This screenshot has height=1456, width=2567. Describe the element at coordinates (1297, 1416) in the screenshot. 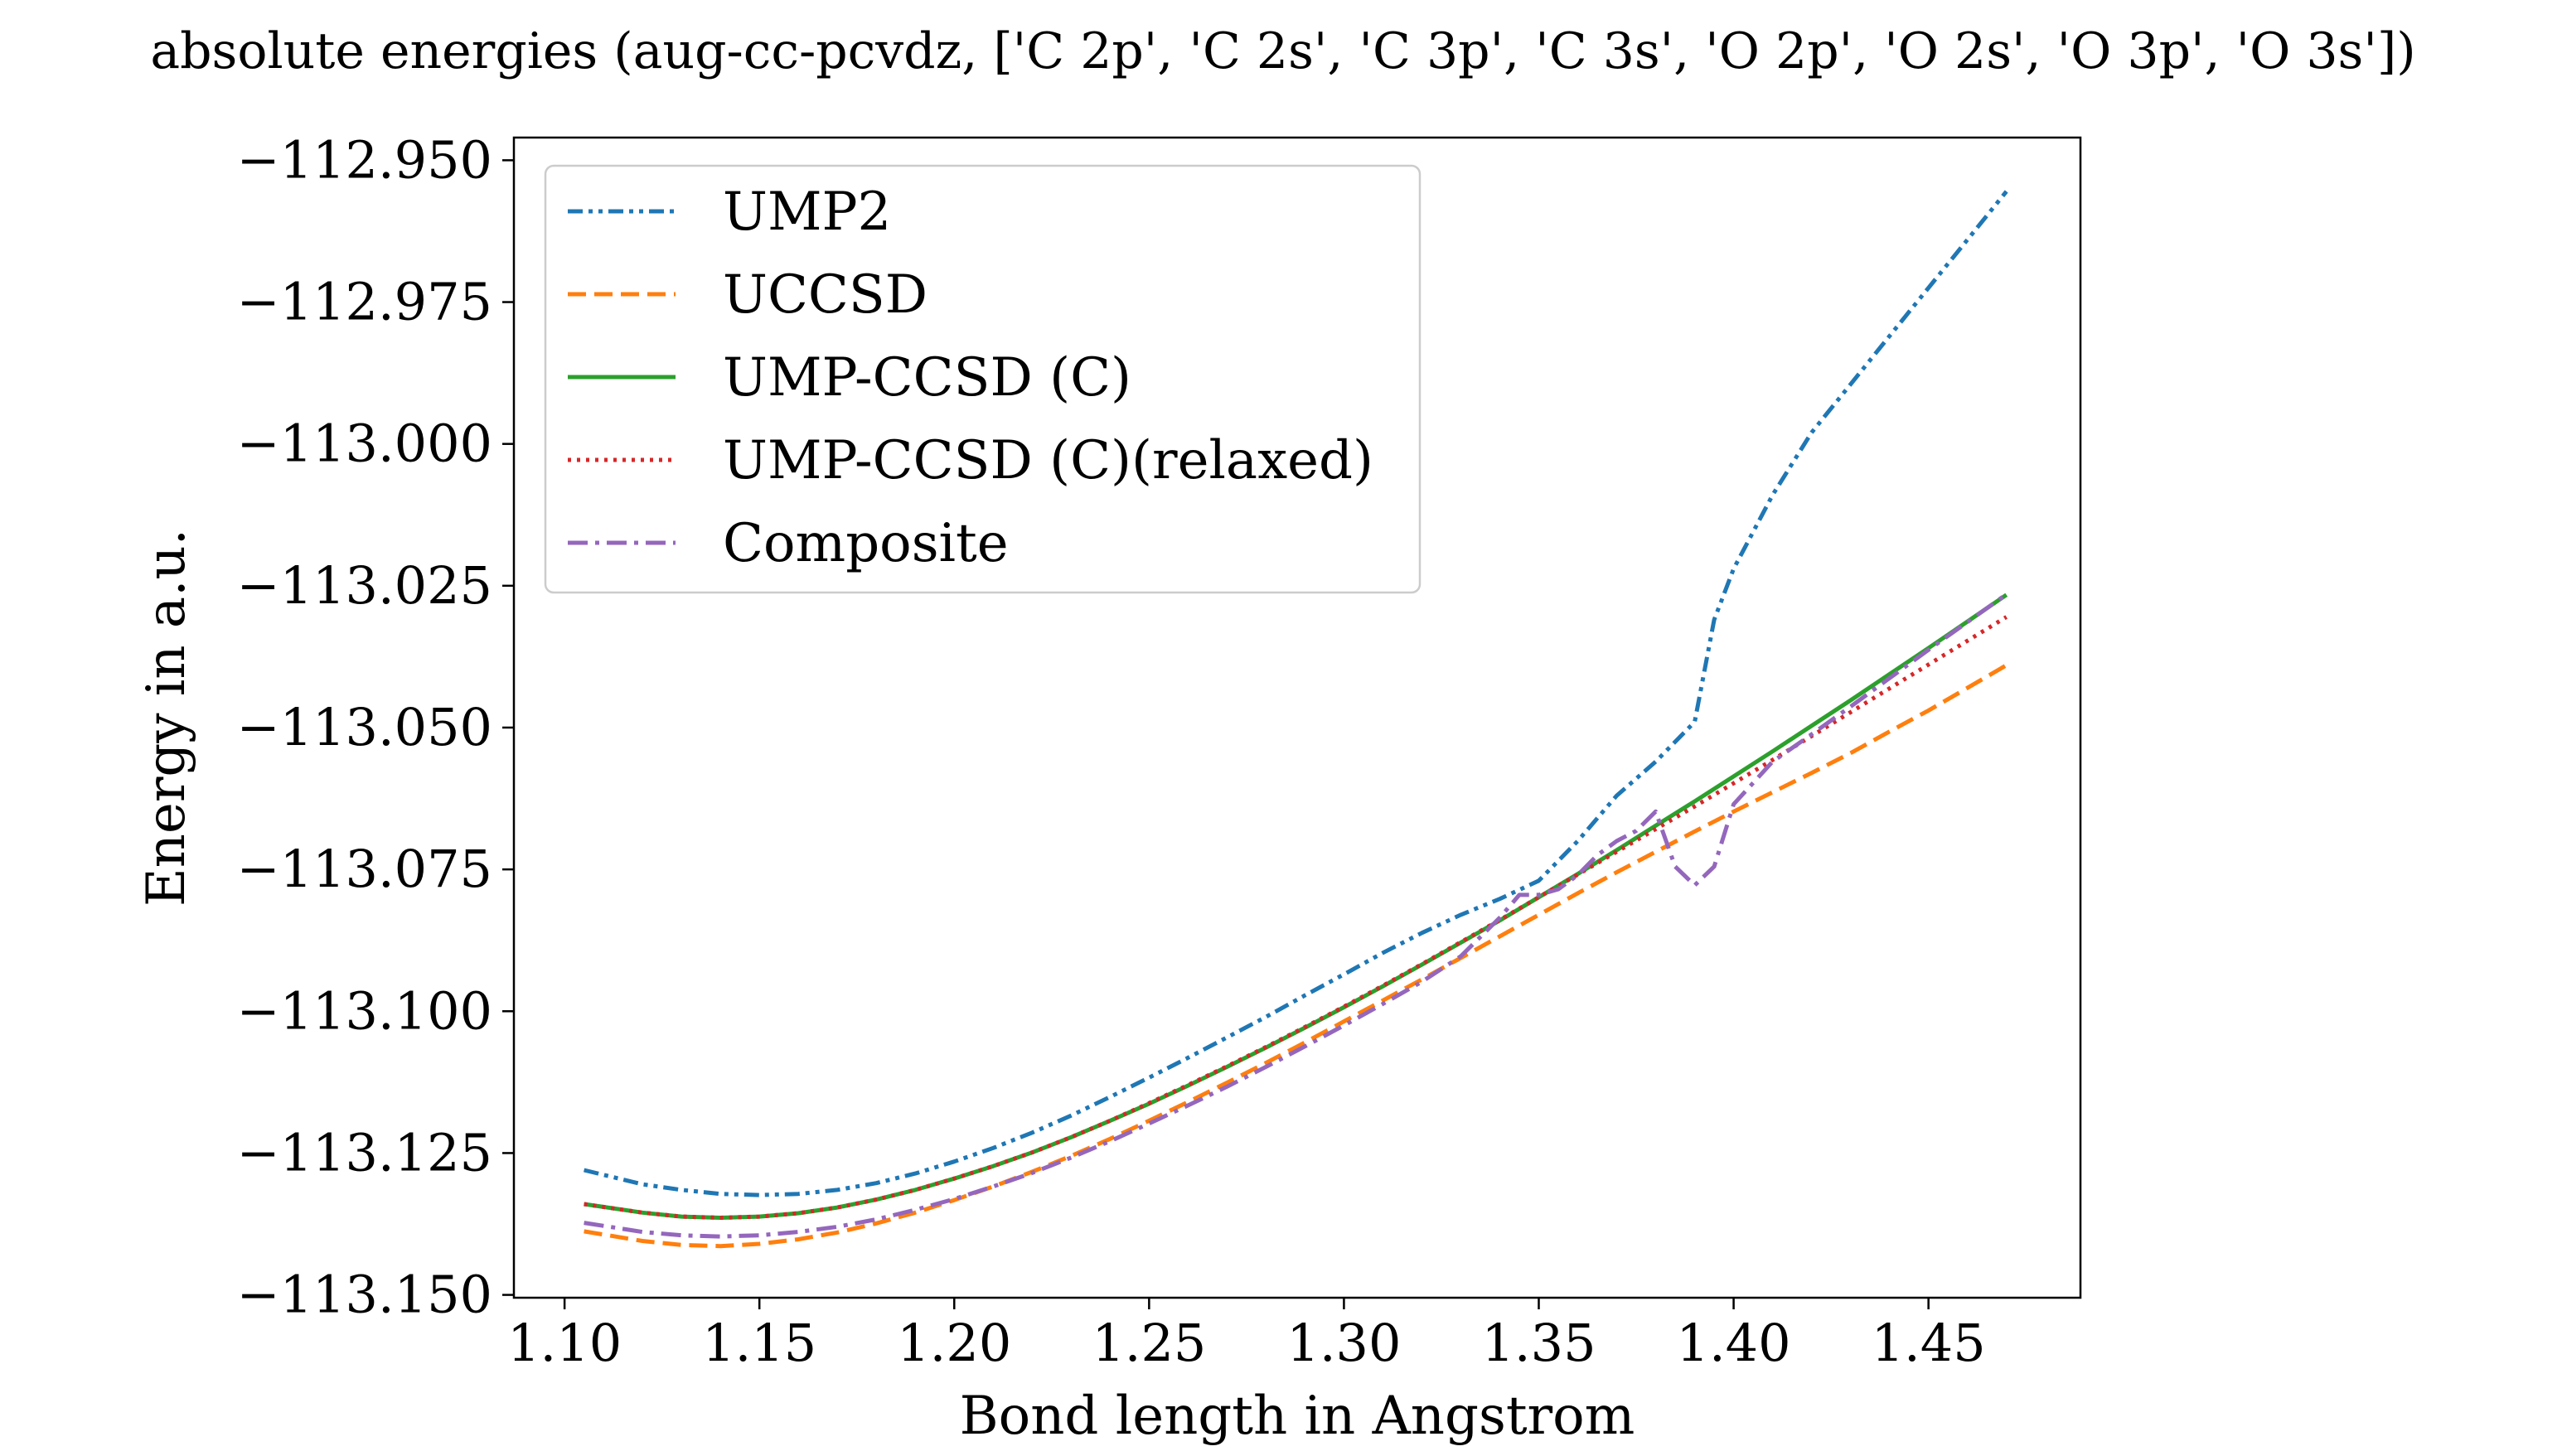

I see `x-axis-label: Bond length in Angstrom` at that location.